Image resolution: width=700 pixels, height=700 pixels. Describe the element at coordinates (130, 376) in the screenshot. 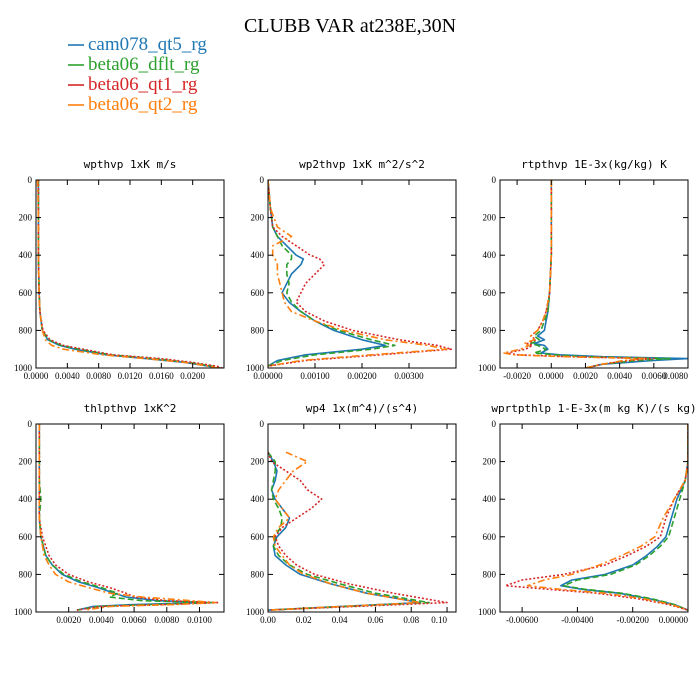

I see `x-tick-label: 0.0120` at that location.